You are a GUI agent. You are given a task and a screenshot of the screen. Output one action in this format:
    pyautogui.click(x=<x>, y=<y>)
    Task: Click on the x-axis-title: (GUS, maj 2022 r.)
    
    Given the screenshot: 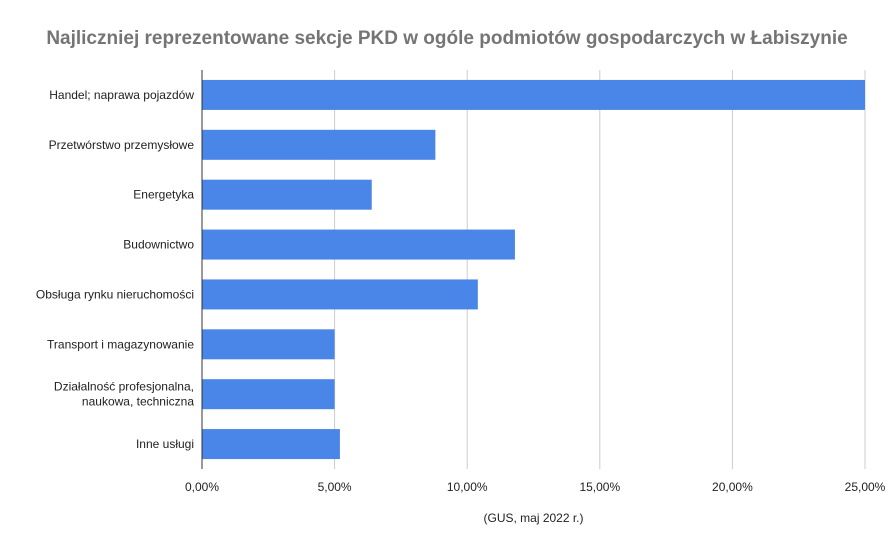 What is the action you would take?
    pyautogui.click(x=533, y=518)
    